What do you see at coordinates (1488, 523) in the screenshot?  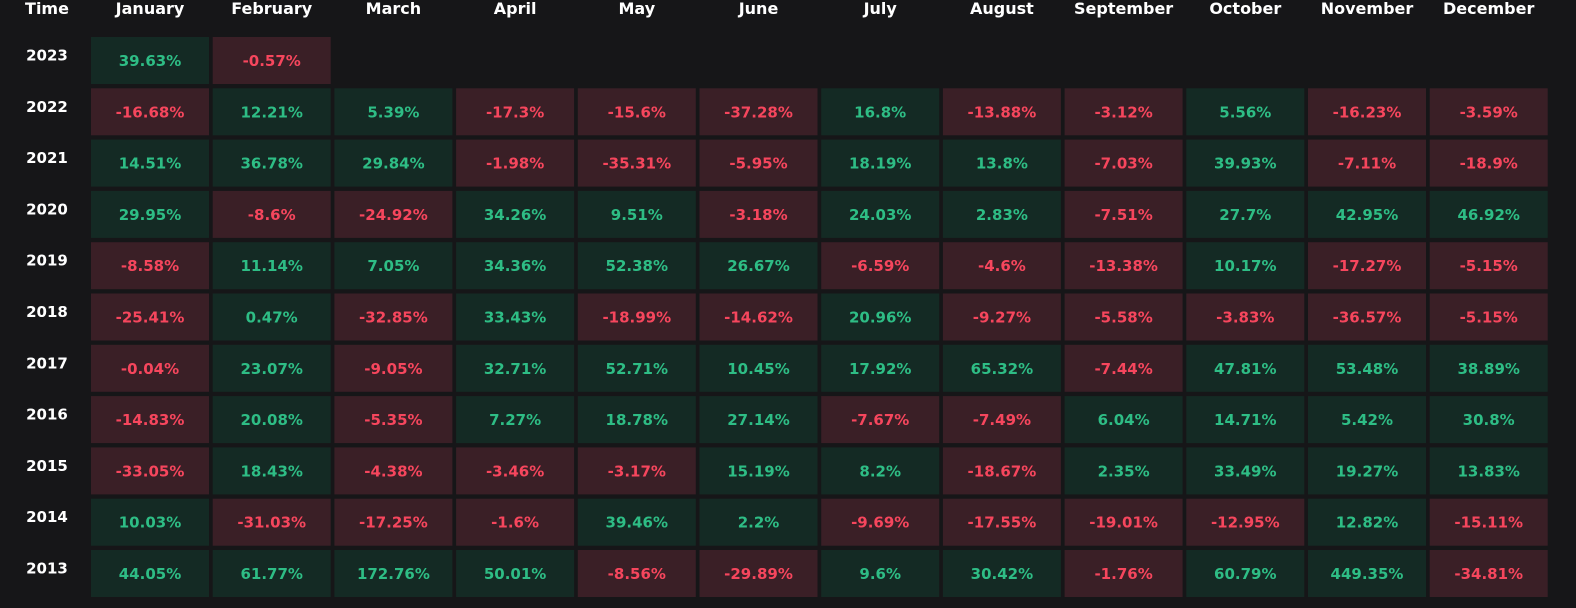 I see `cell-value-label: -15.11%` at bounding box center [1488, 523].